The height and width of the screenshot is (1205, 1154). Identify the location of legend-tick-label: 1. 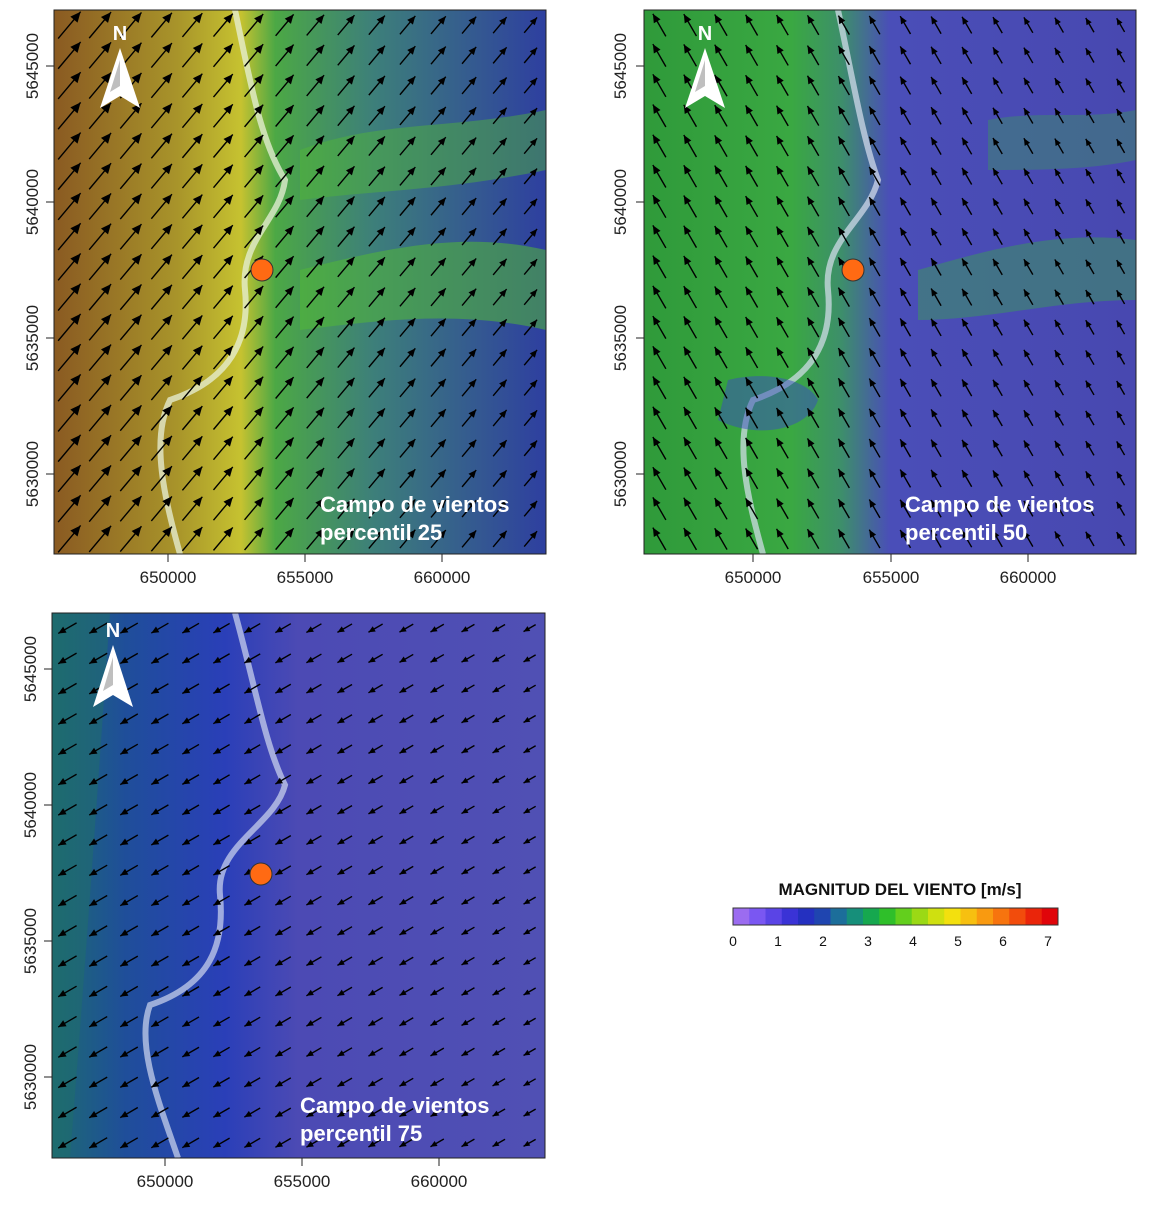
(778, 941).